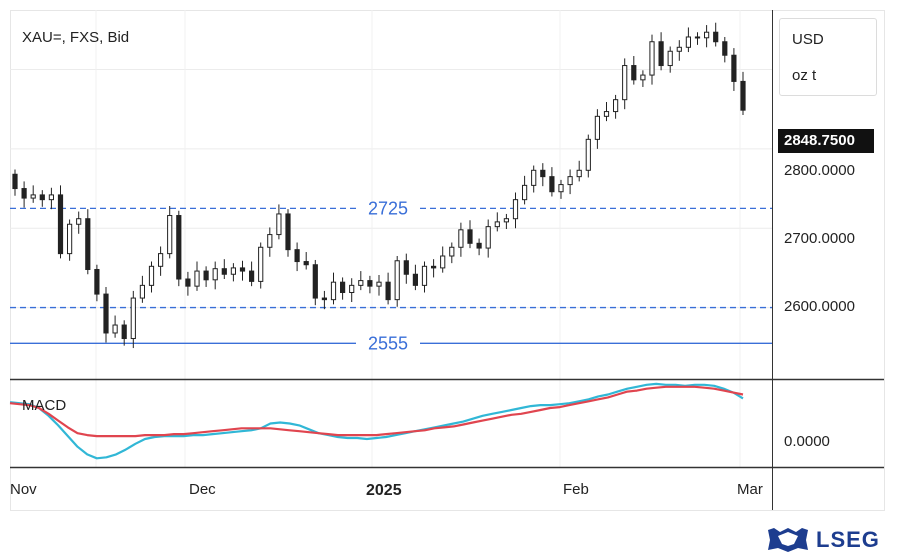 This screenshot has height=559, width=900. I want to click on macd-pane, so click(376, 421).